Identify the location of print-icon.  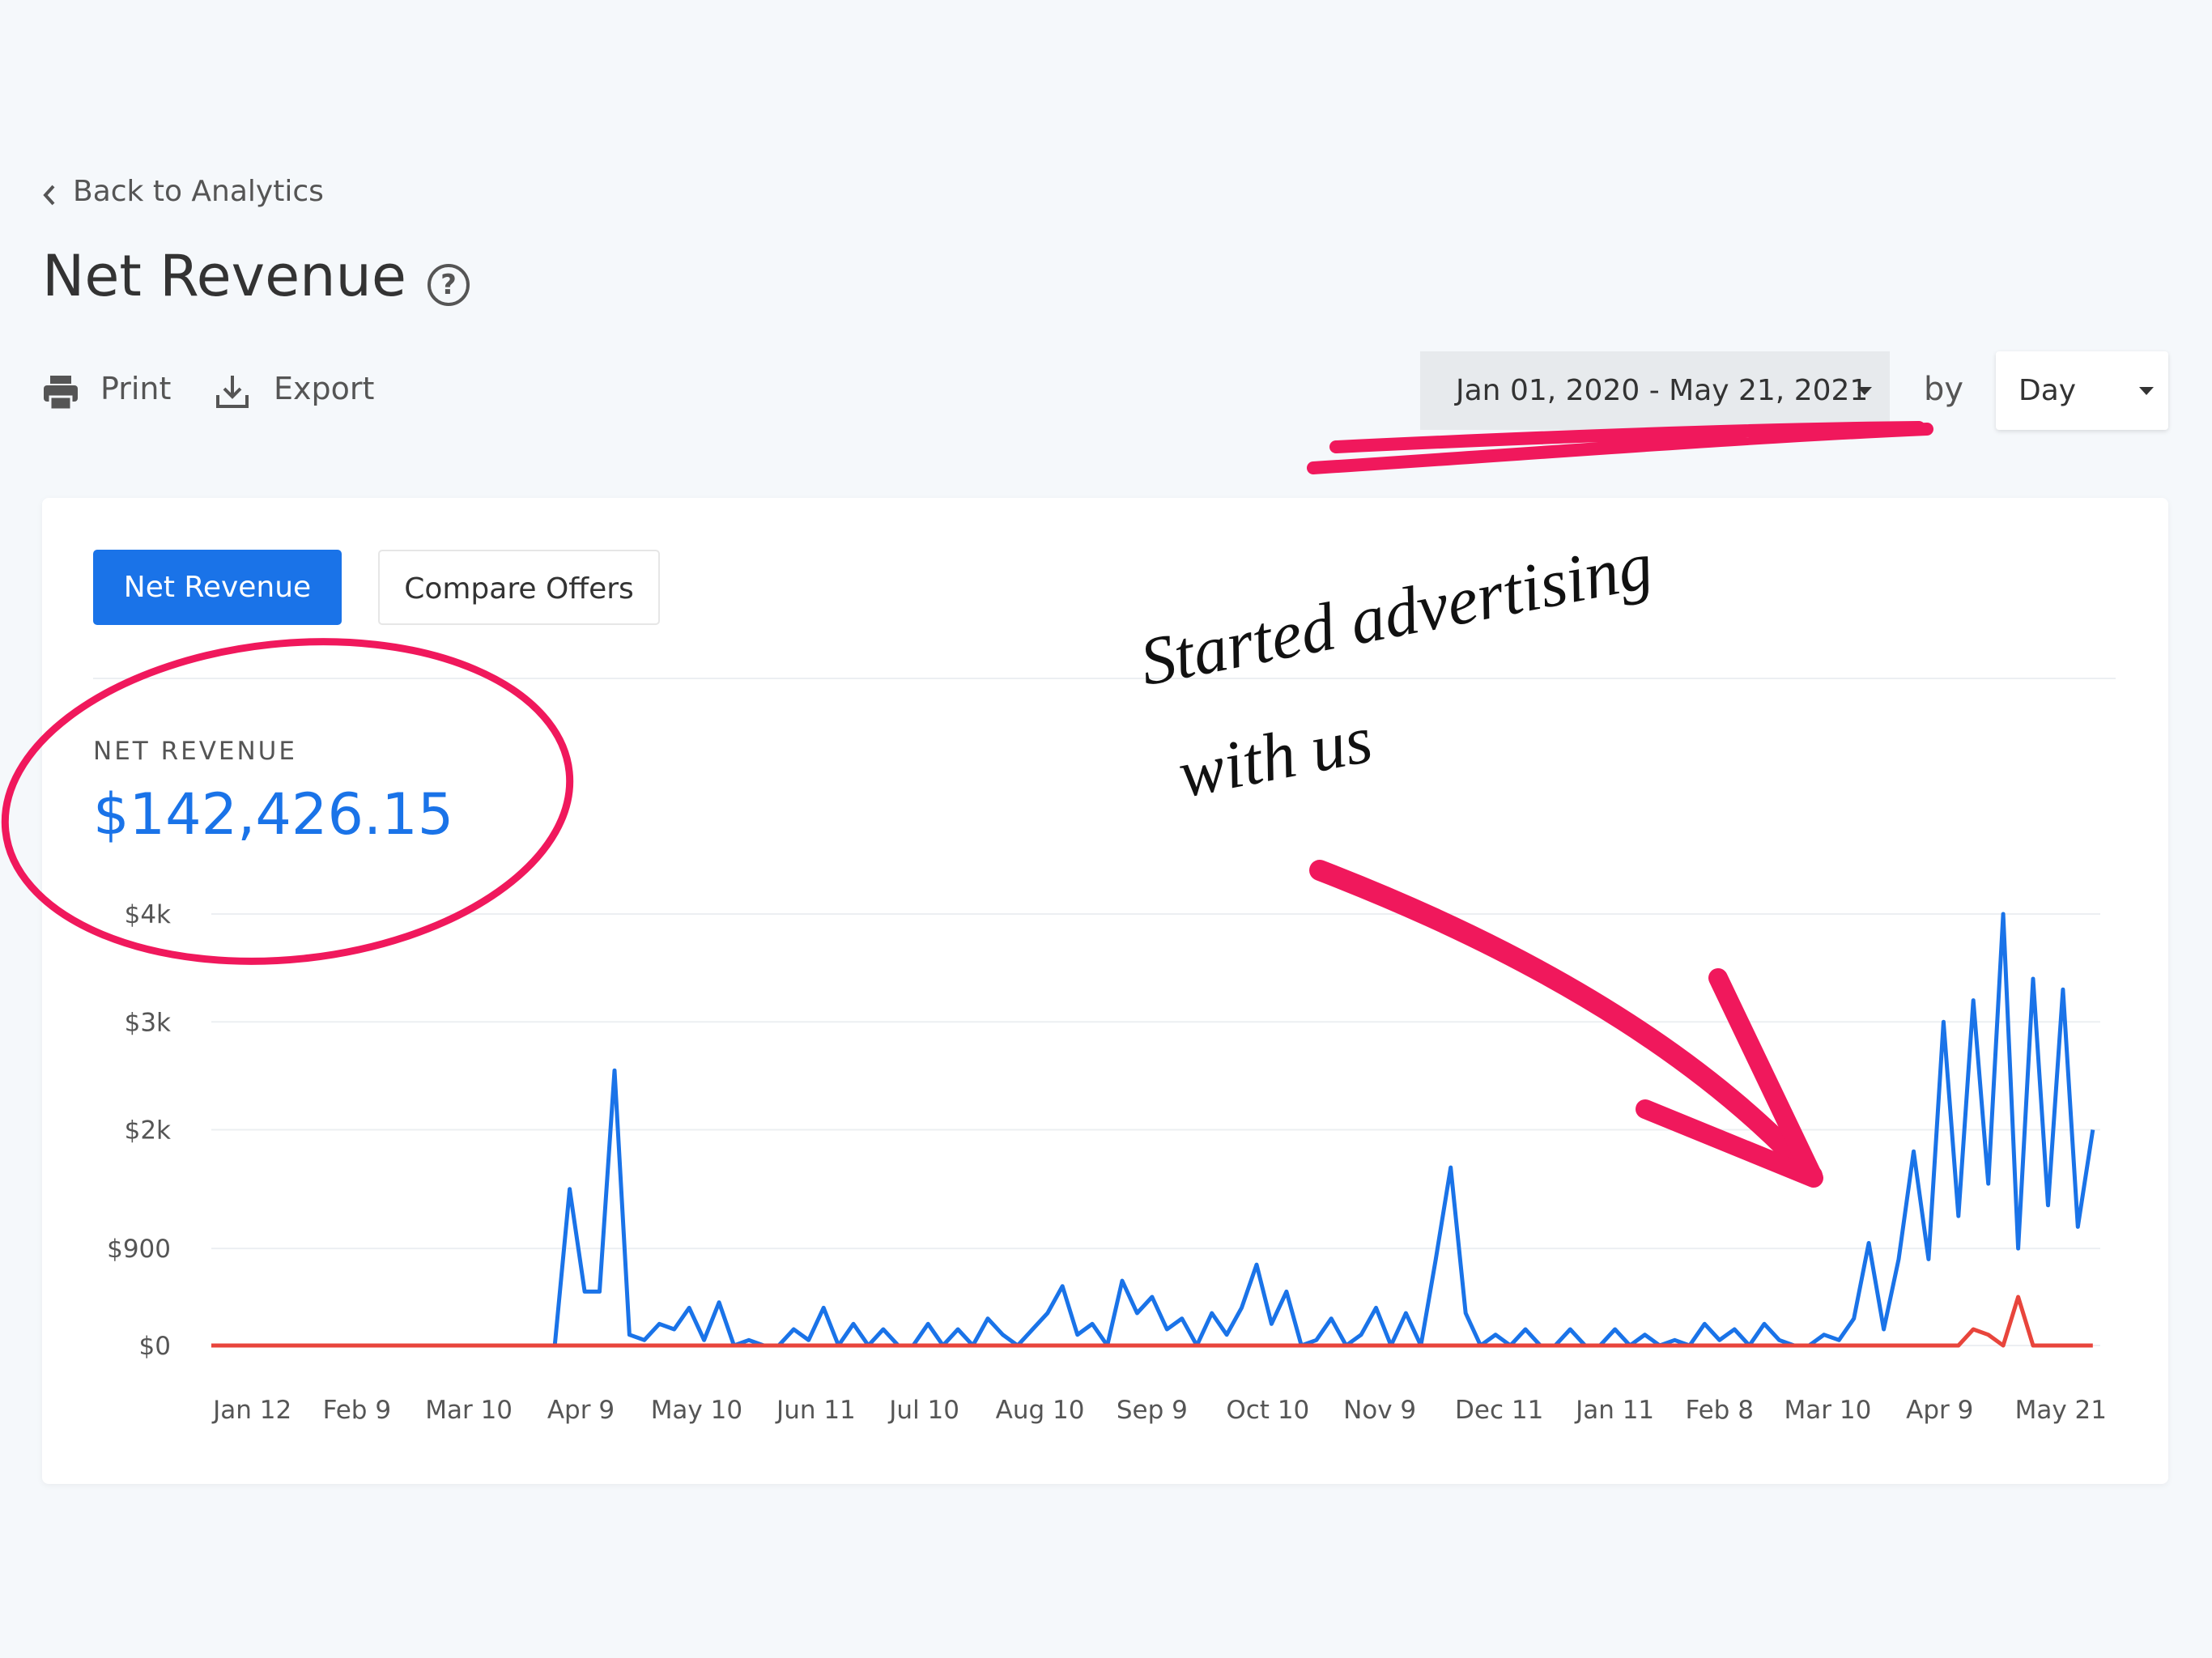
(61, 393).